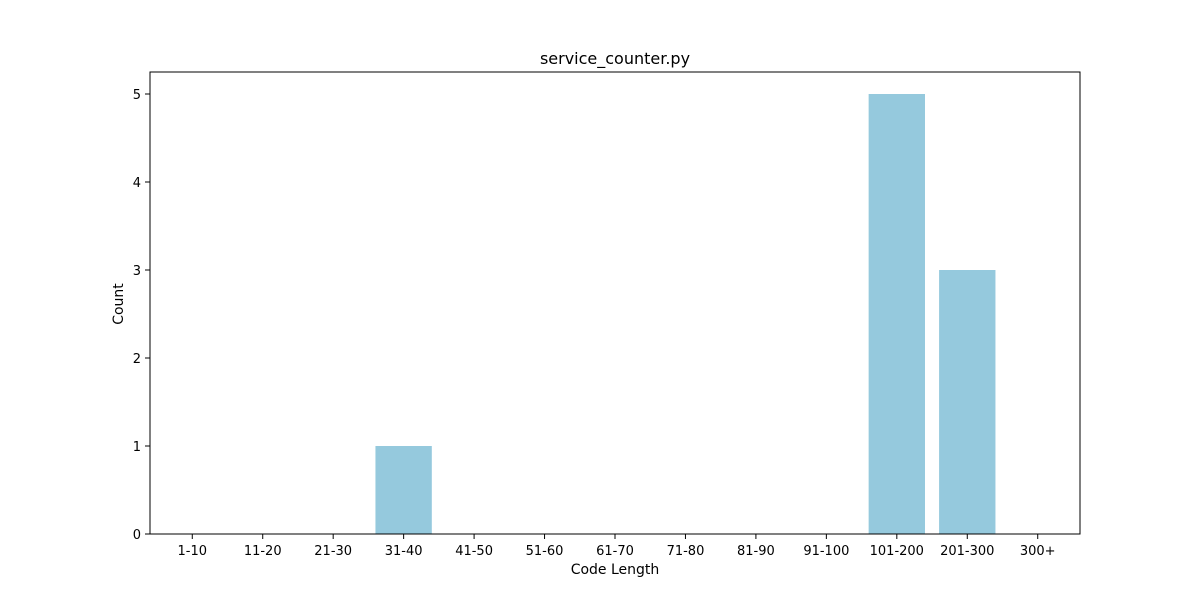 The width and height of the screenshot is (1200, 604). I want to click on y-tick-label: 5, so click(137, 95).